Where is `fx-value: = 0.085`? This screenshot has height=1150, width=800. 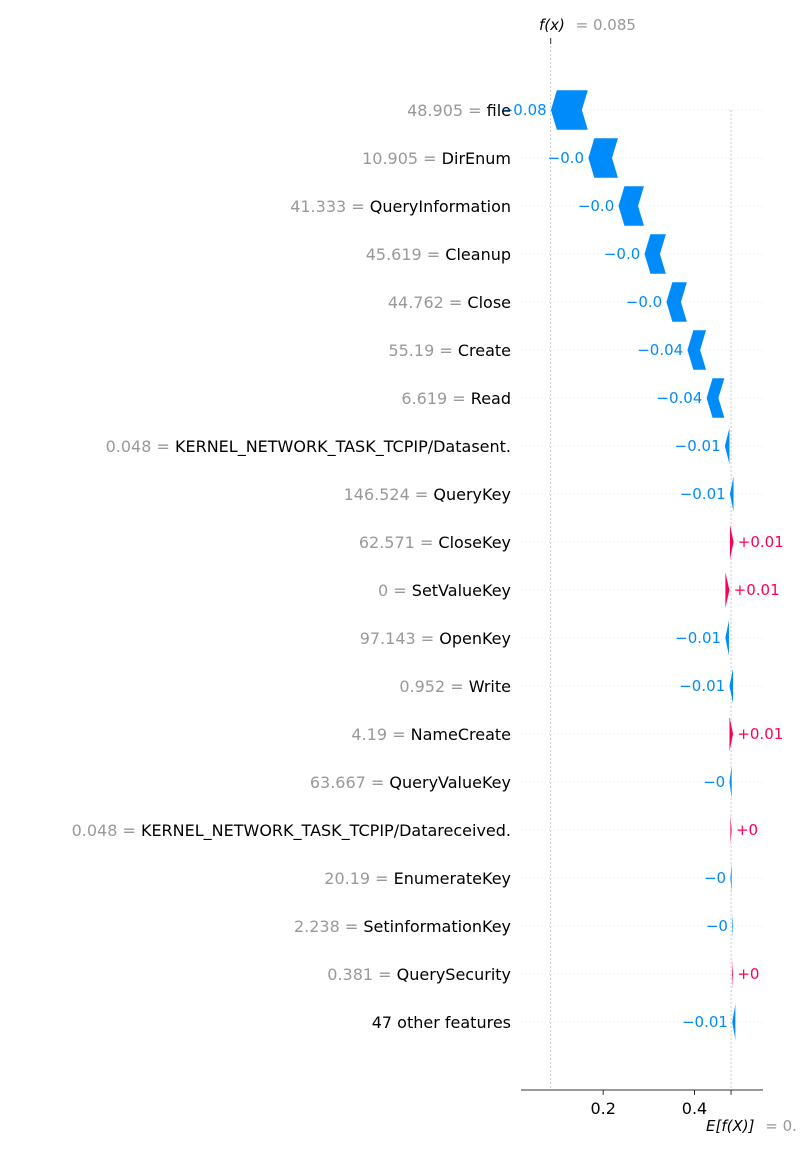
fx-value: = 0.085 is located at coordinates (606, 25).